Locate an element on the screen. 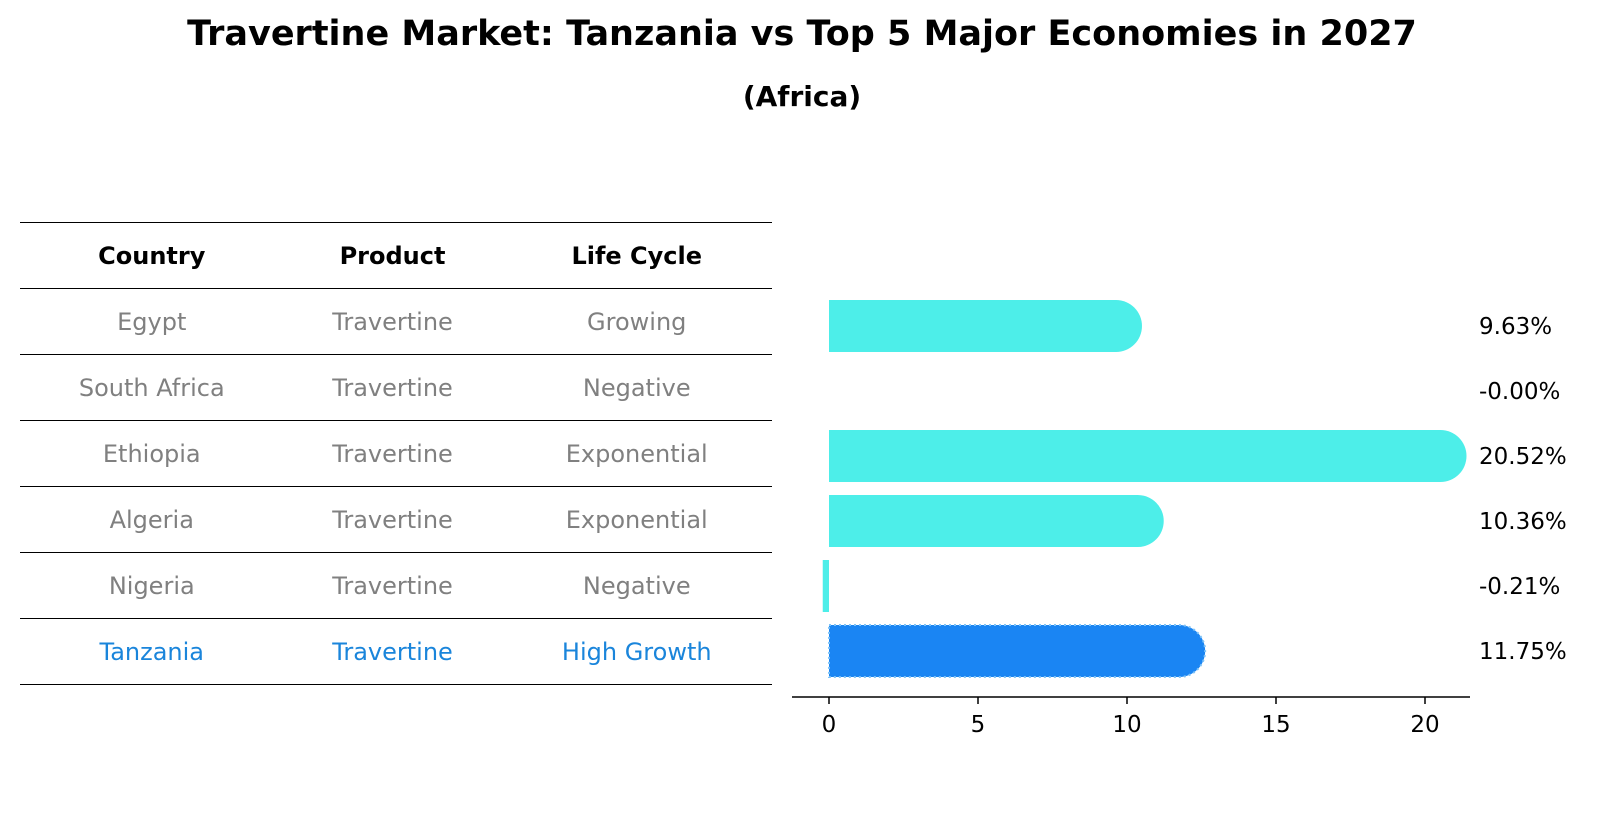 The height and width of the screenshot is (823, 1604). table-header-row: Country Product Life Cycle is located at coordinates (396, 255).